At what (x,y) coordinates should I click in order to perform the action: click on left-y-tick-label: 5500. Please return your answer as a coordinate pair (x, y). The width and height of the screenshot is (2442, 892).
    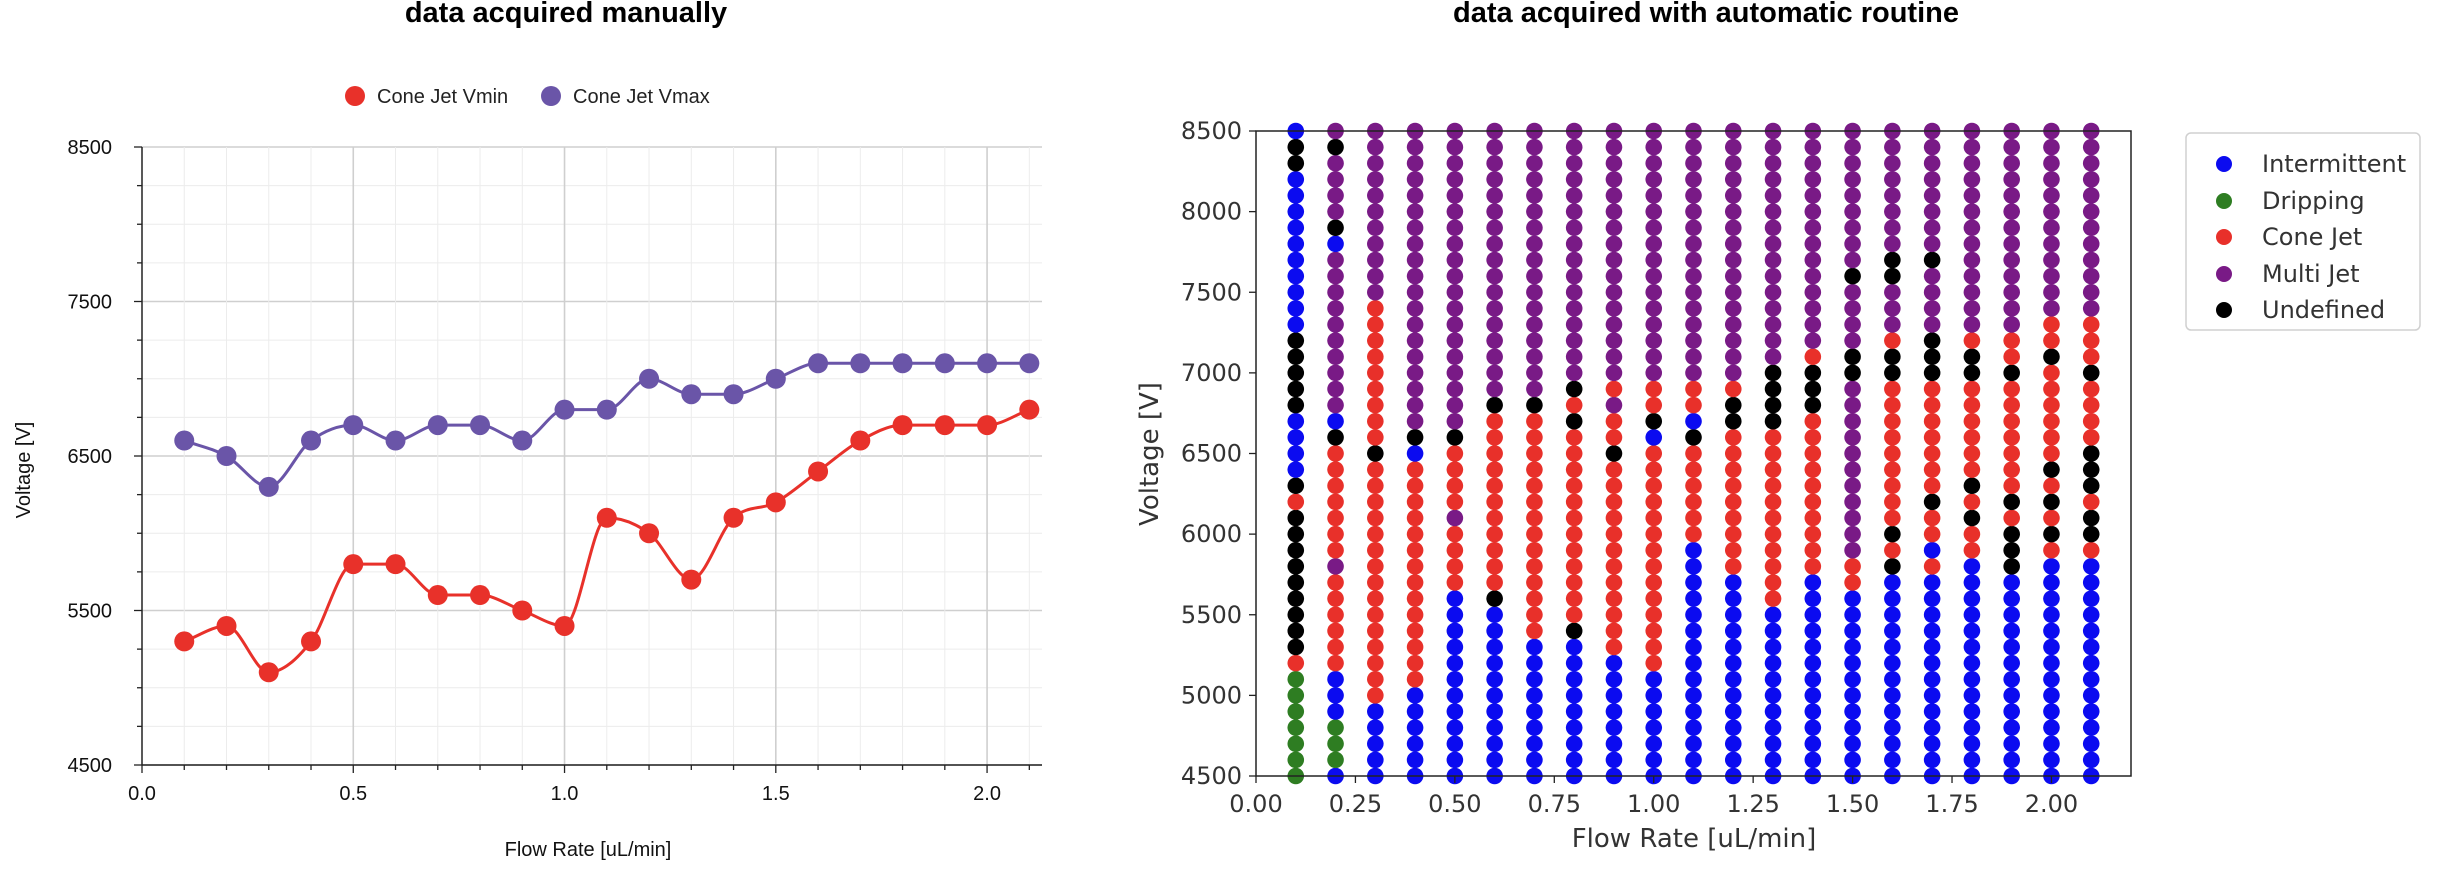
    Looking at the image, I should click on (90, 612).